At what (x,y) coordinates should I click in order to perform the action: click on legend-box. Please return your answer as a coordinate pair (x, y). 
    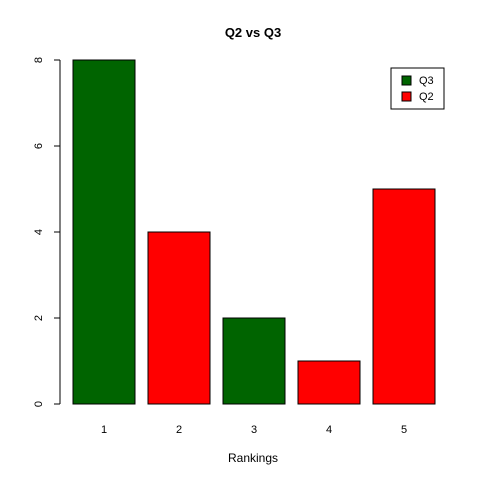
    Looking at the image, I should click on (417, 88).